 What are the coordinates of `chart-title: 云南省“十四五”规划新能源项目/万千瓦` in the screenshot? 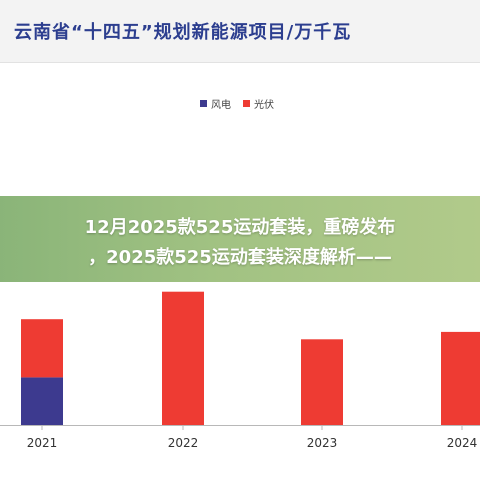 It's located at (183, 32).